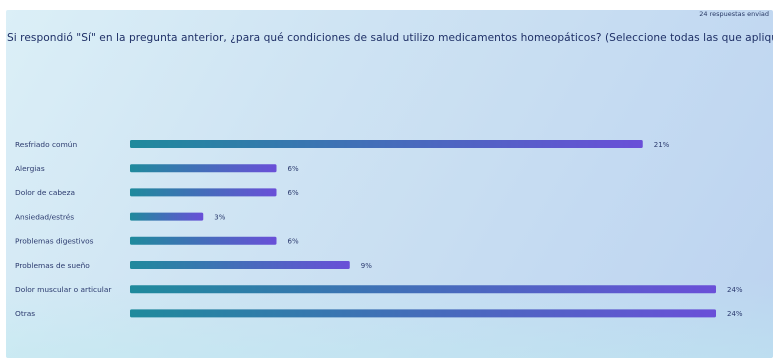 This screenshot has height=358, width=773. Describe the element at coordinates (30, 168) in the screenshot. I see `category-label: Alergias` at that location.